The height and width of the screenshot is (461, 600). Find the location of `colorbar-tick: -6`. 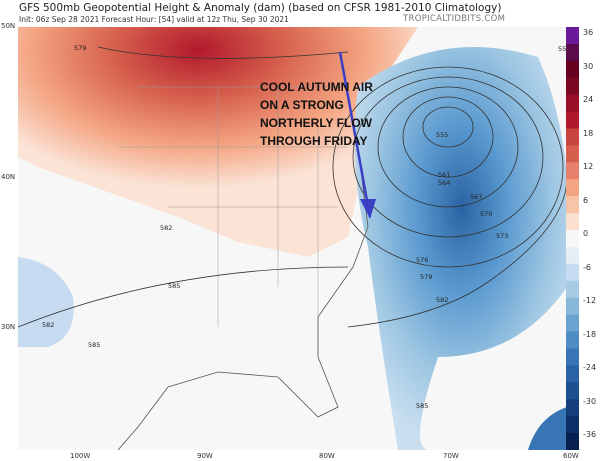

colorbar-tick: -6 is located at coordinates (587, 267).